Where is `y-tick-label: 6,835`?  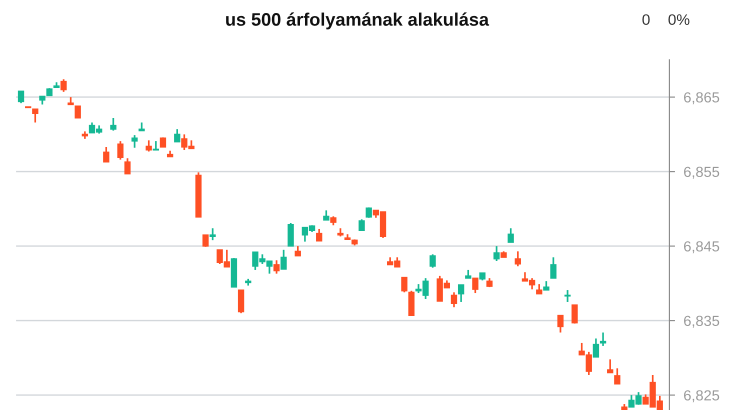
y-tick-label: 6,835 is located at coordinates (702, 322).